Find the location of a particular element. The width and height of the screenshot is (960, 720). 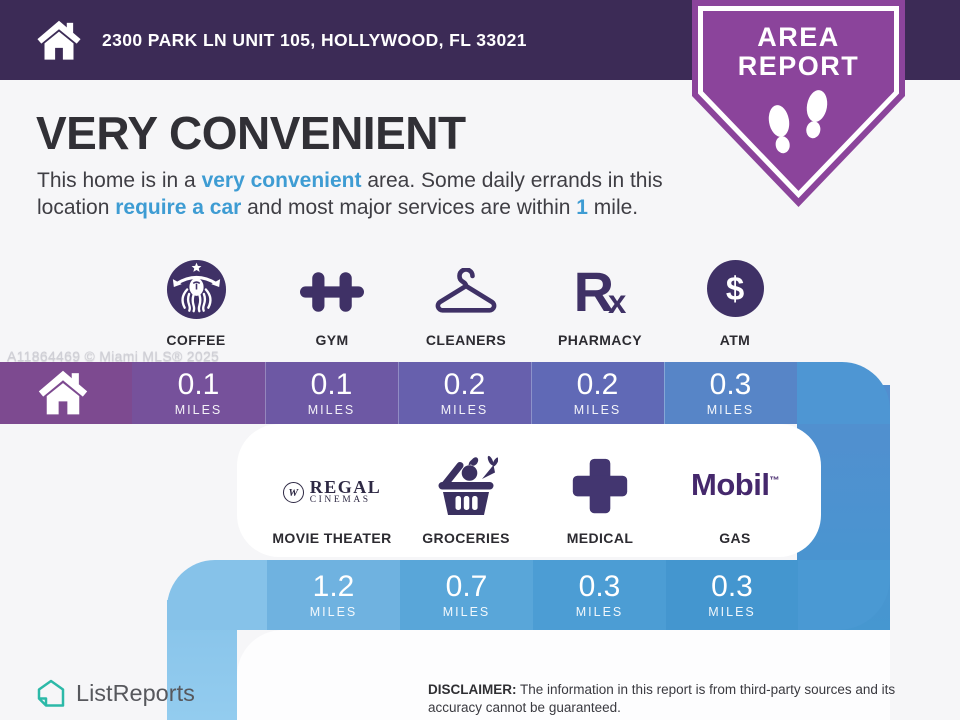

home-start-segment is located at coordinates (66, 393).